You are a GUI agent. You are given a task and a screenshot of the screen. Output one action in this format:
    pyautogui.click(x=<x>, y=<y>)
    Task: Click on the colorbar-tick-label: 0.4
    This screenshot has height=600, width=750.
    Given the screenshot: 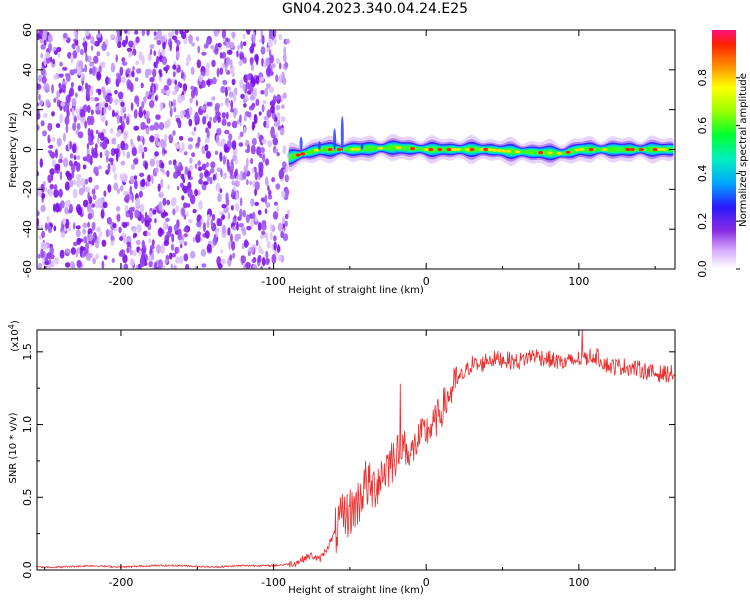 What is the action you would take?
    pyautogui.click(x=702, y=174)
    